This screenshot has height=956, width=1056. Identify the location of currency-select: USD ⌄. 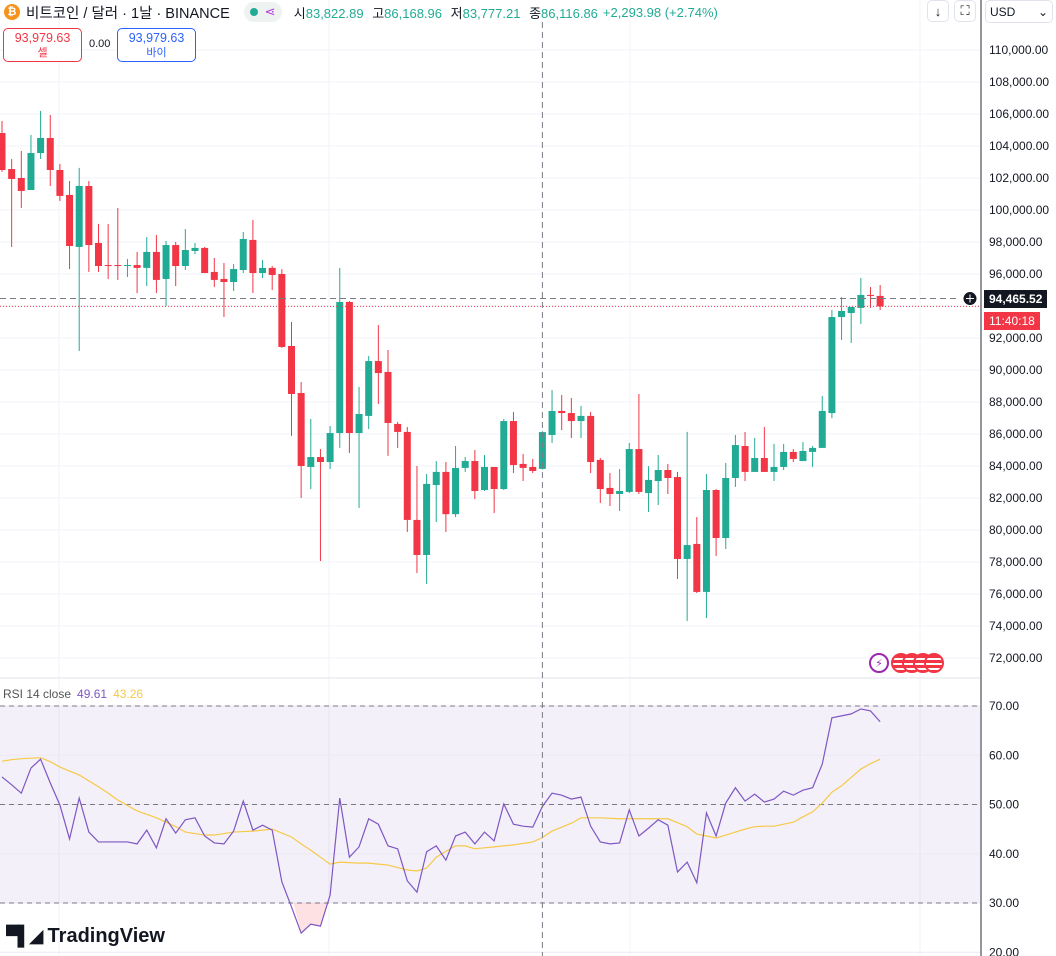
(1019, 11).